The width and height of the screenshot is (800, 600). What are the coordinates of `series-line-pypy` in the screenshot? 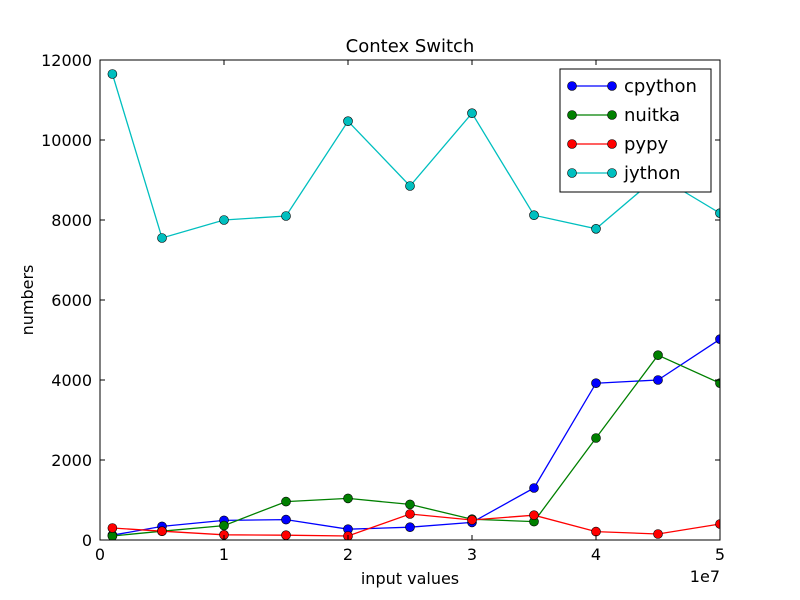 It's located at (416, 525).